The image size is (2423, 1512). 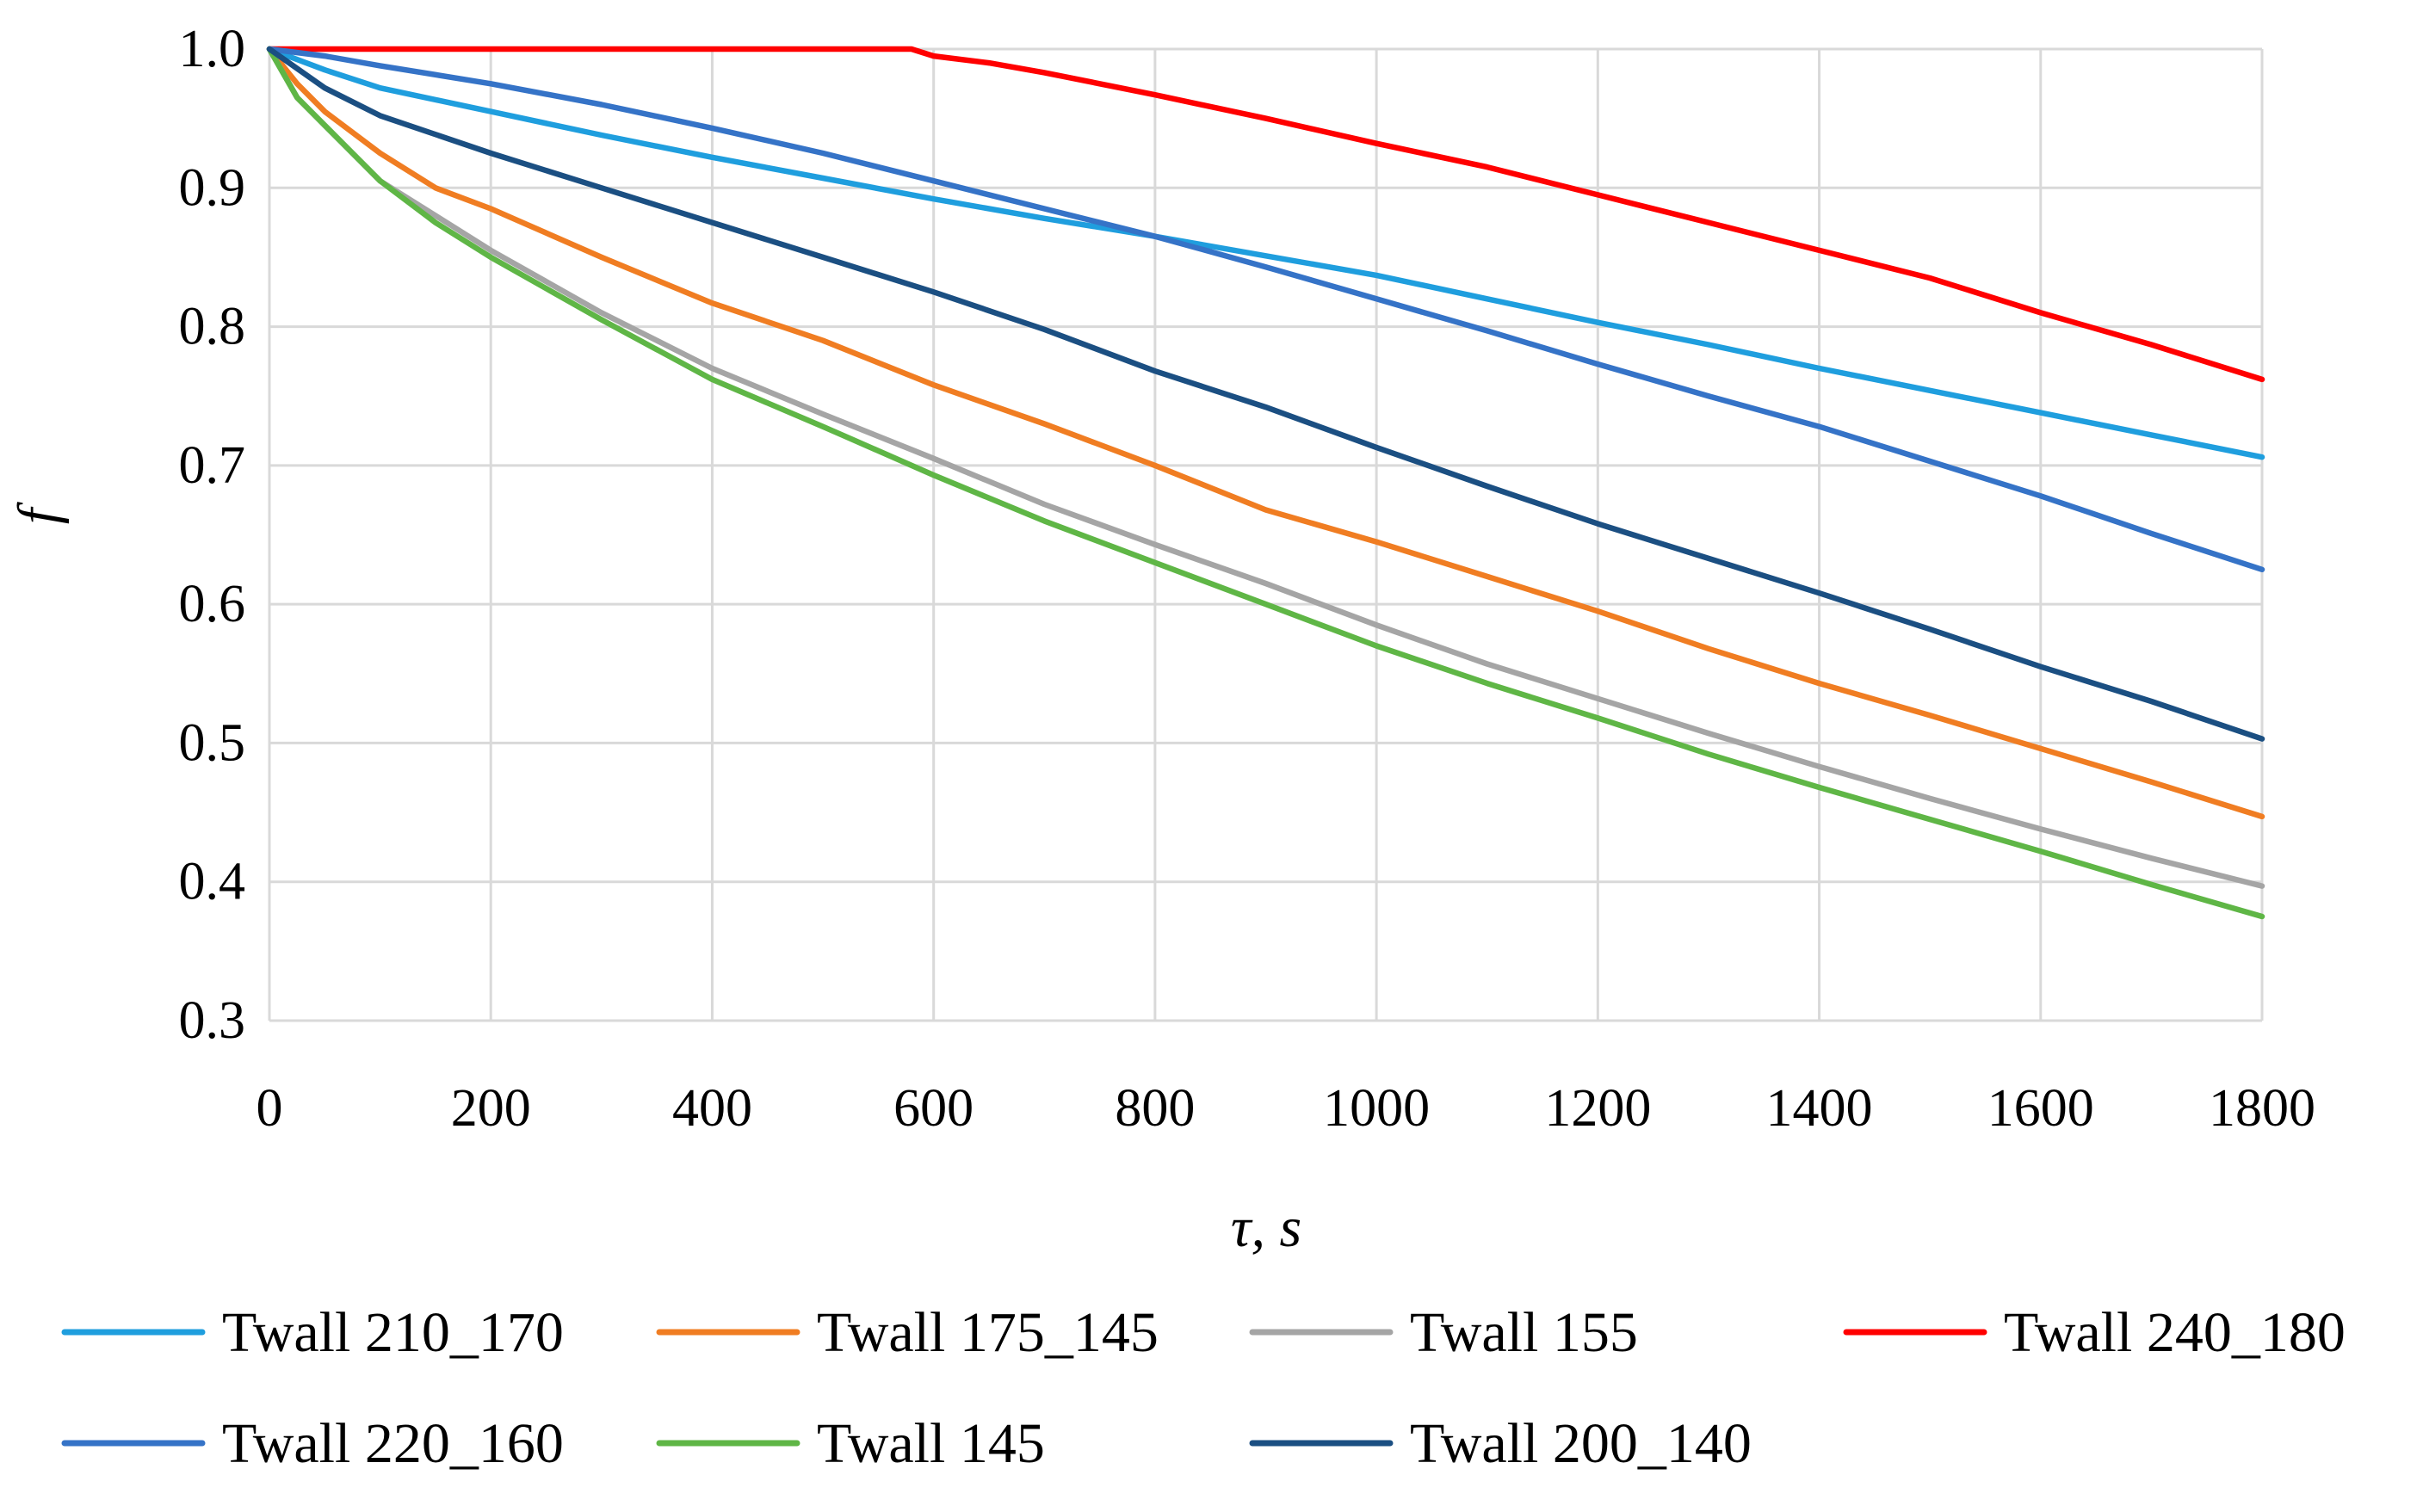 I want to click on legend-label: Twall 155, so click(x=1524, y=1332).